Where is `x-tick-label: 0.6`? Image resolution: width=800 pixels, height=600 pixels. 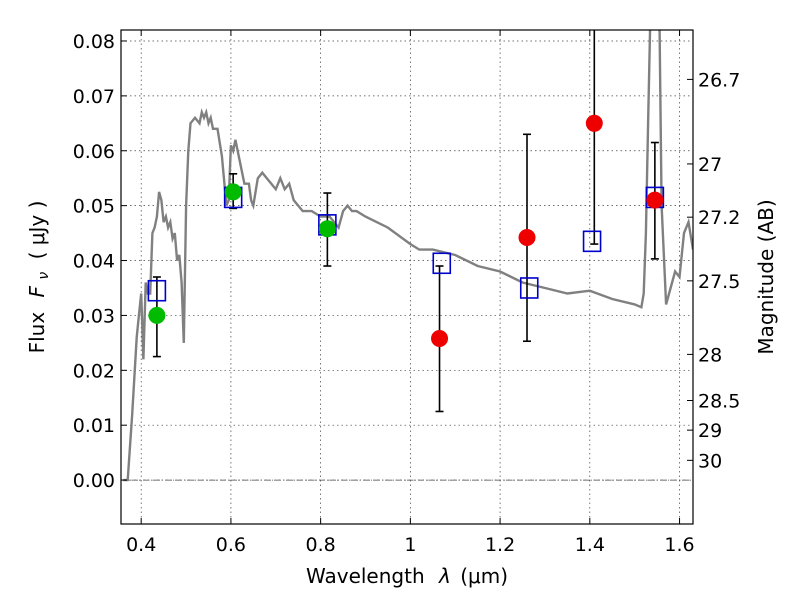
x-tick-label: 0.6 is located at coordinates (231, 545).